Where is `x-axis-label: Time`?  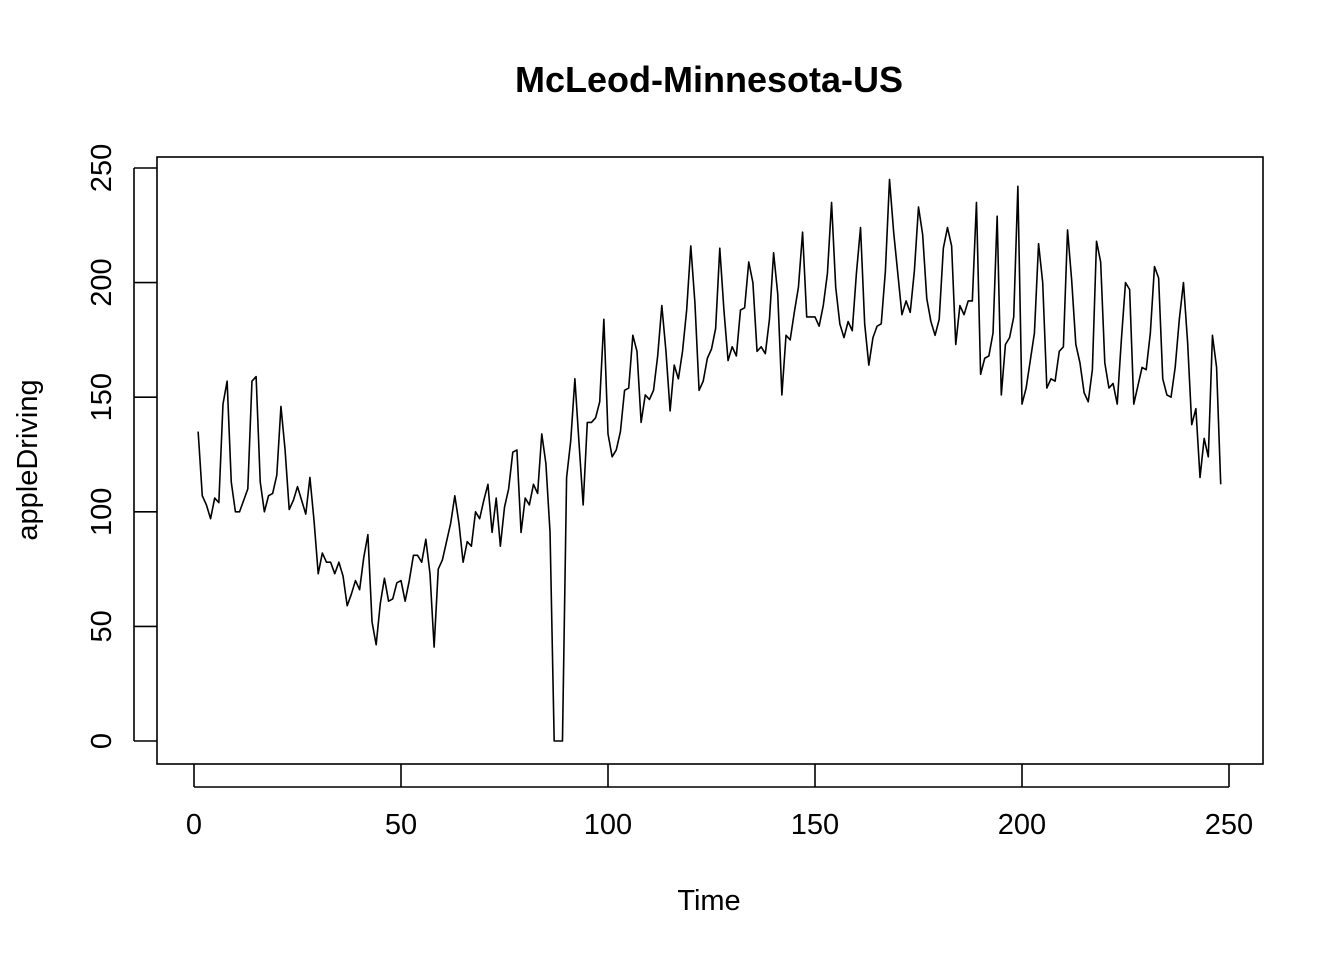 x-axis-label: Time is located at coordinates (708, 901).